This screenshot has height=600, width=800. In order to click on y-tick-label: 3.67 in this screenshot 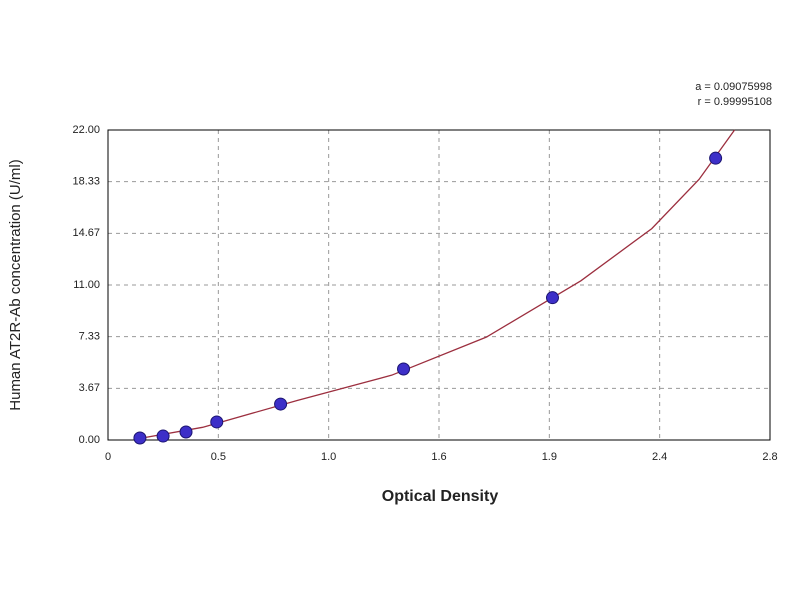, I will do `click(89, 388)`.